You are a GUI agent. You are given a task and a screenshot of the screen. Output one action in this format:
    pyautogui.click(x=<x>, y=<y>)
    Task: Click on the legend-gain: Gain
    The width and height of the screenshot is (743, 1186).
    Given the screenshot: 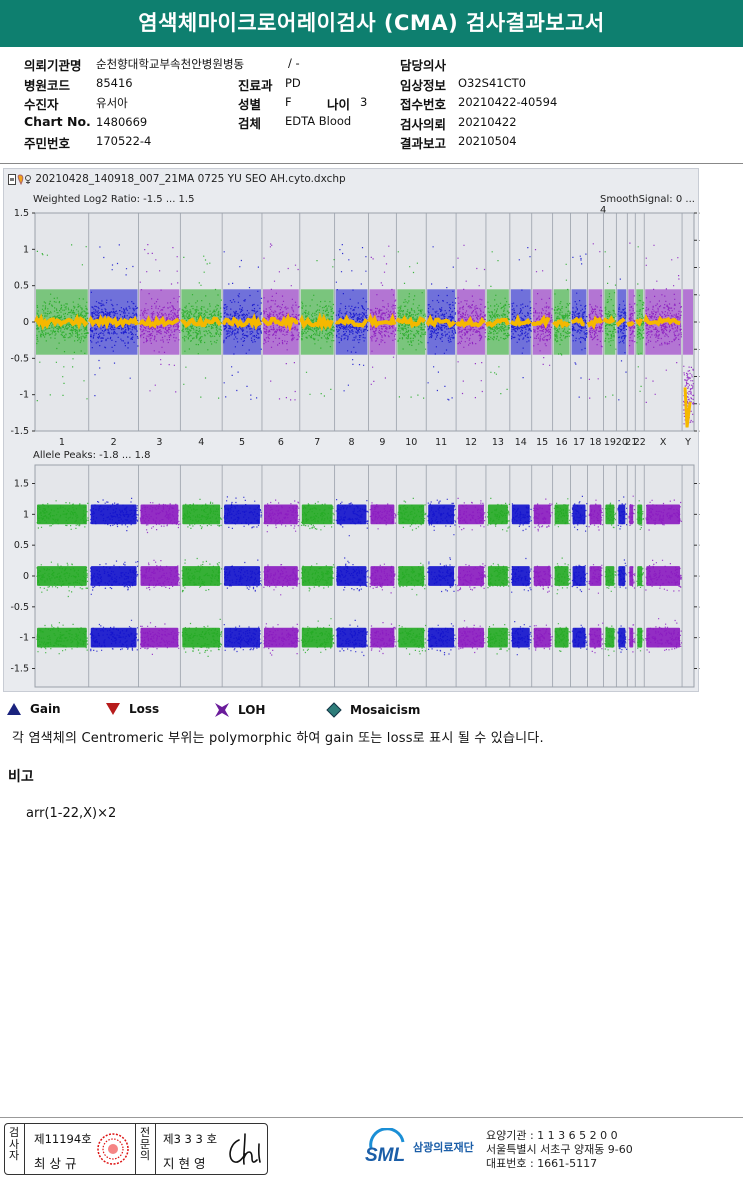 What is the action you would take?
    pyautogui.click(x=33, y=709)
    